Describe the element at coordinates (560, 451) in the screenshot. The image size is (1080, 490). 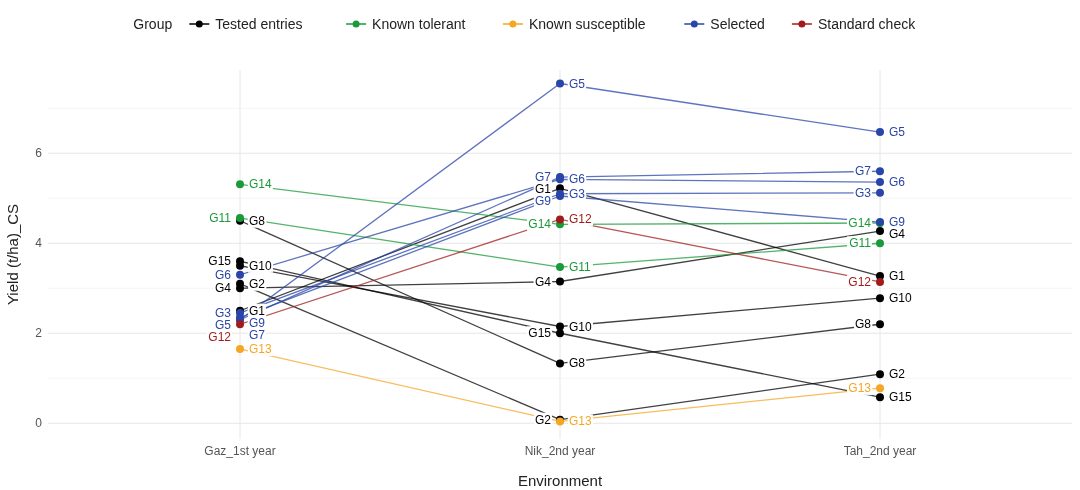
I see `x-tick-label: Nik_2nd year` at that location.